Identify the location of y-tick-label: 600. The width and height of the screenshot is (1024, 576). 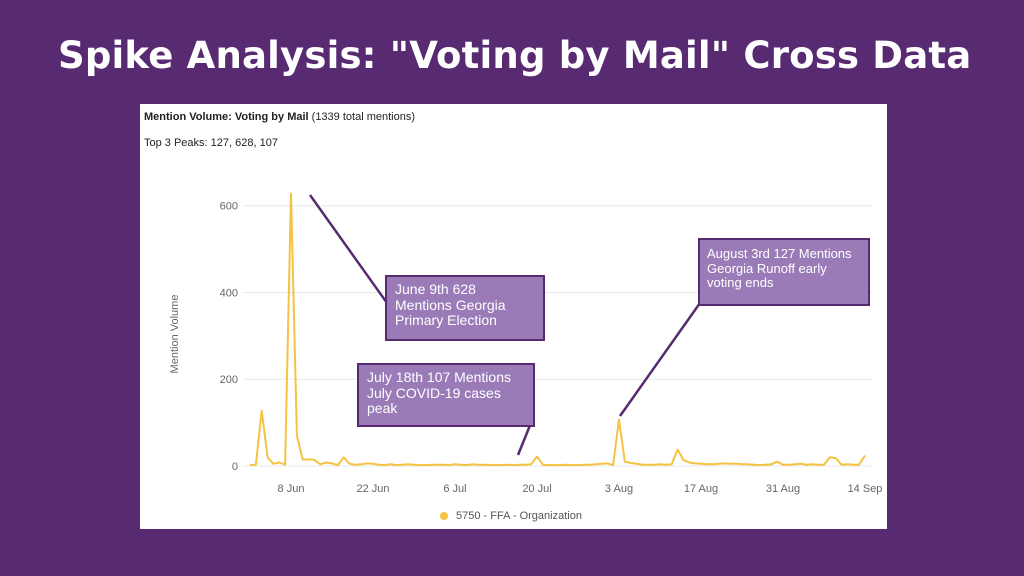
(229, 207).